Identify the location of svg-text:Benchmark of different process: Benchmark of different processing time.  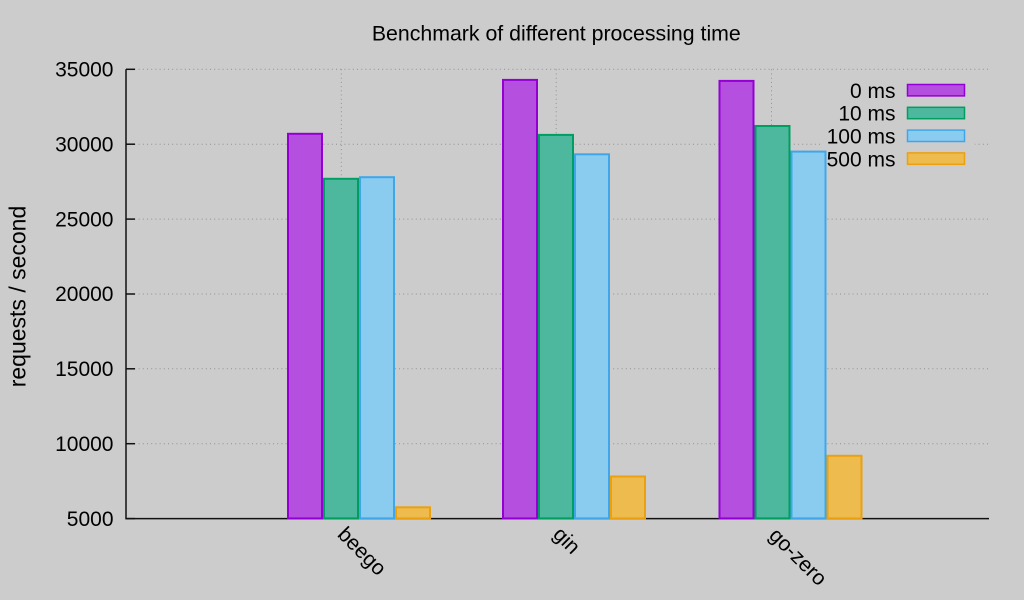
(556, 34).